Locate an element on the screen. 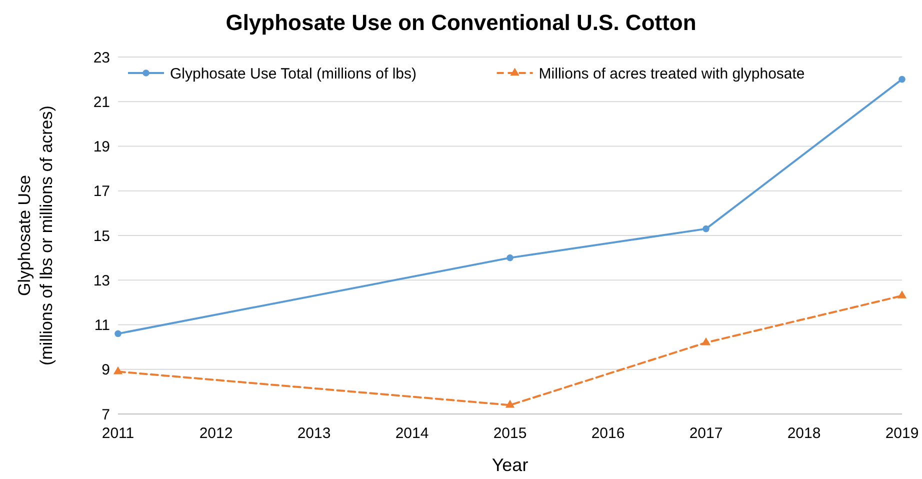  legend-label: Millions of acres treated with glyphosate is located at coordinates (671, 73).